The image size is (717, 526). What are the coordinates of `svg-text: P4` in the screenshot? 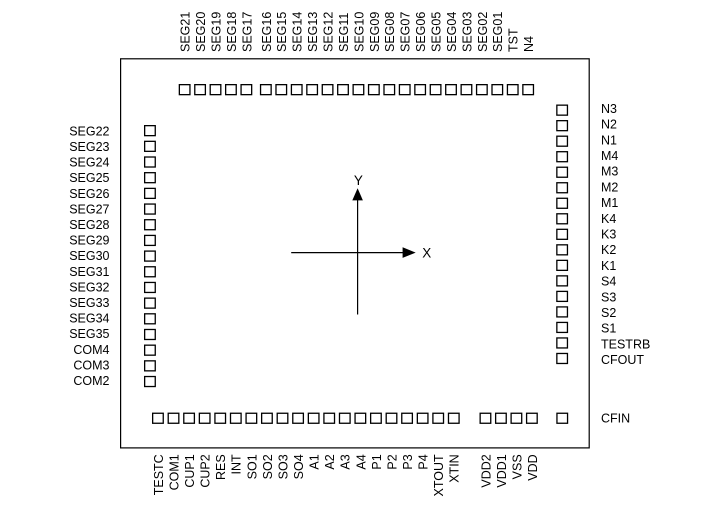 It's located at (424, 461).